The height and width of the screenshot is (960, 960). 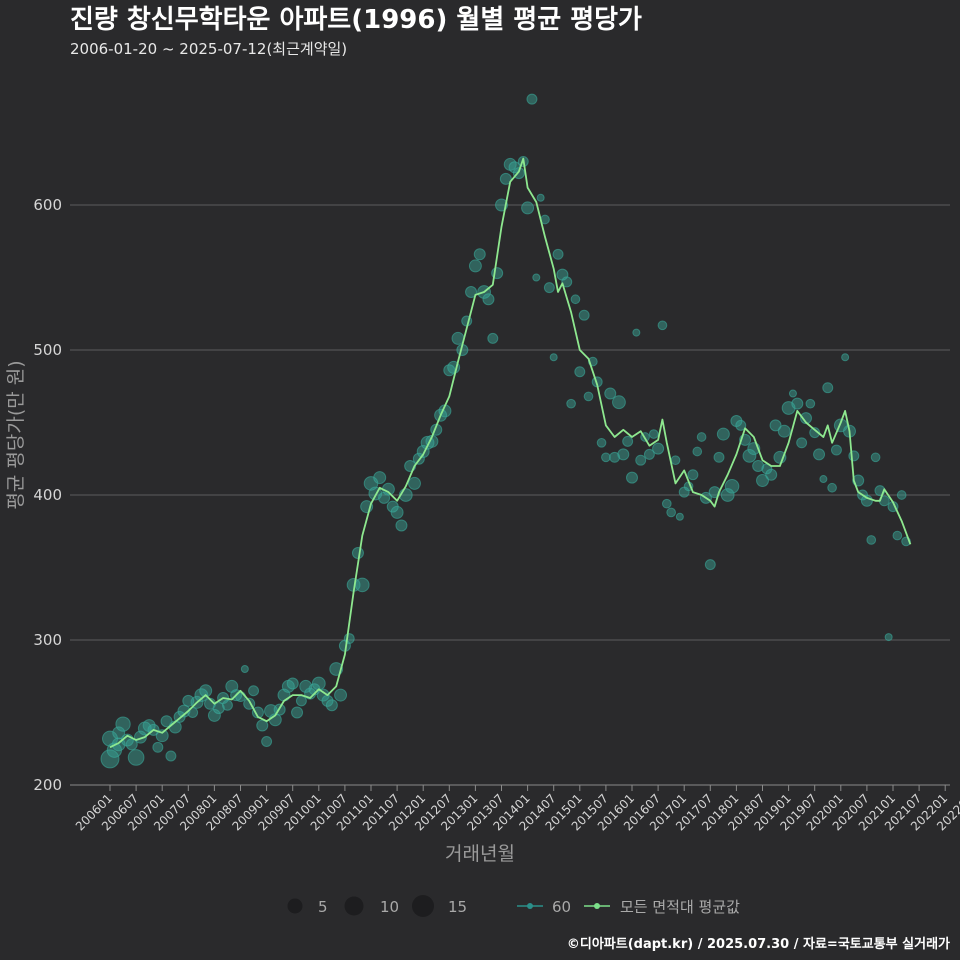 What do you see at coordinates (561, 907) in the screenshot?
I see `legend-series-label: 60` at bounding box center [561, 907].